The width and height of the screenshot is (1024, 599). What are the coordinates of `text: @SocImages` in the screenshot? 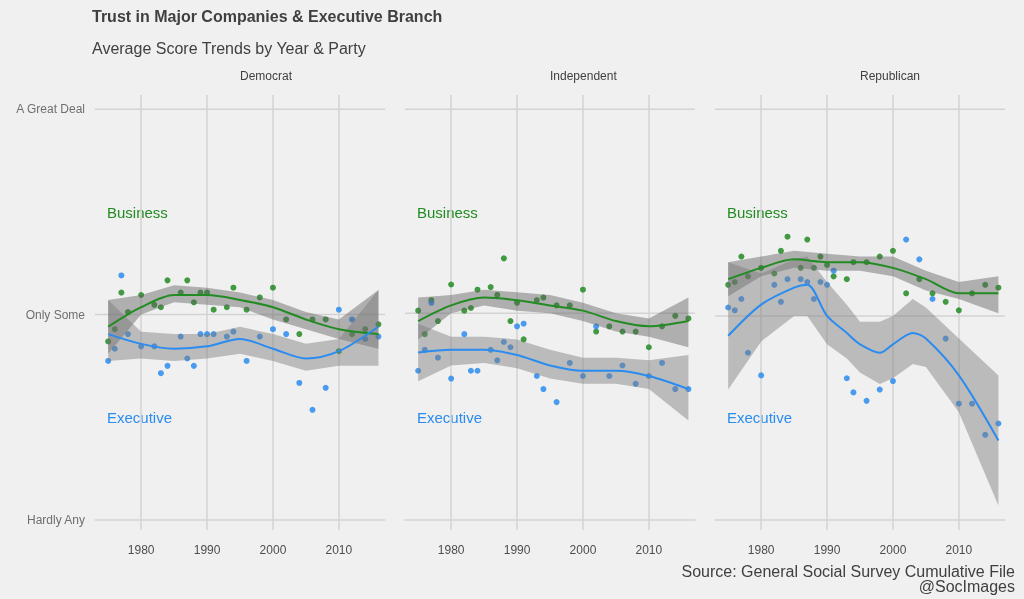 It's located at (966, 587).